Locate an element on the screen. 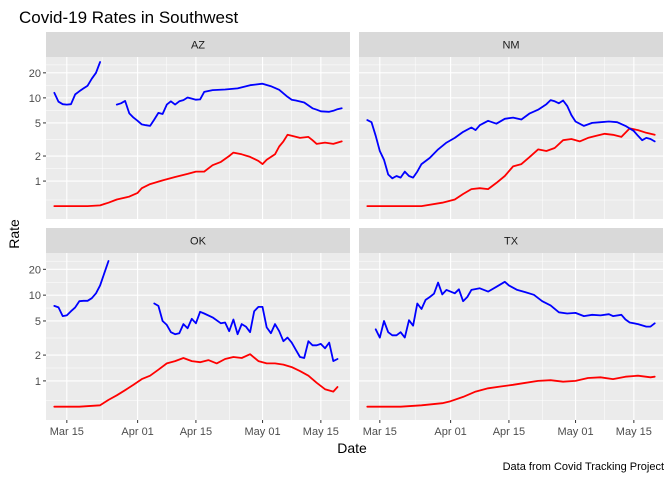 The width and height of the screenshot is (672, 480). x-axis-title: Date is located at coordinates (352, 448).